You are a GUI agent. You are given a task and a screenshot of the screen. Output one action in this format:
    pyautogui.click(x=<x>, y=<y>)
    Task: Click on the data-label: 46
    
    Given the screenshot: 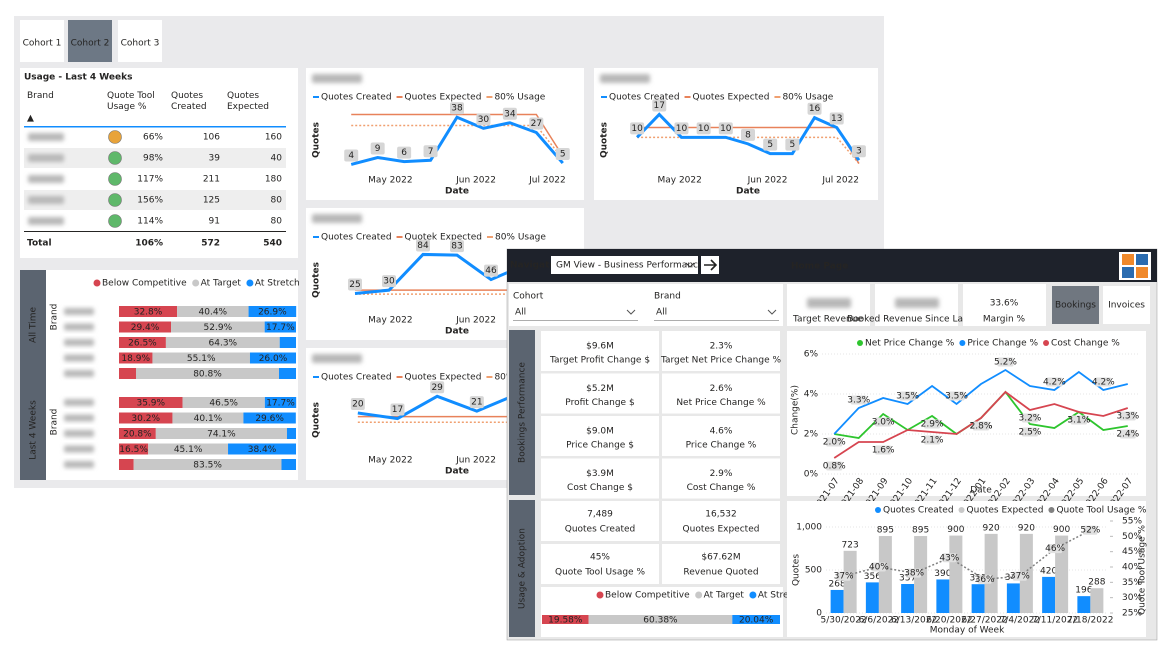 What is the action you would take?
    pyautogui.click(x=491, y=271)
    